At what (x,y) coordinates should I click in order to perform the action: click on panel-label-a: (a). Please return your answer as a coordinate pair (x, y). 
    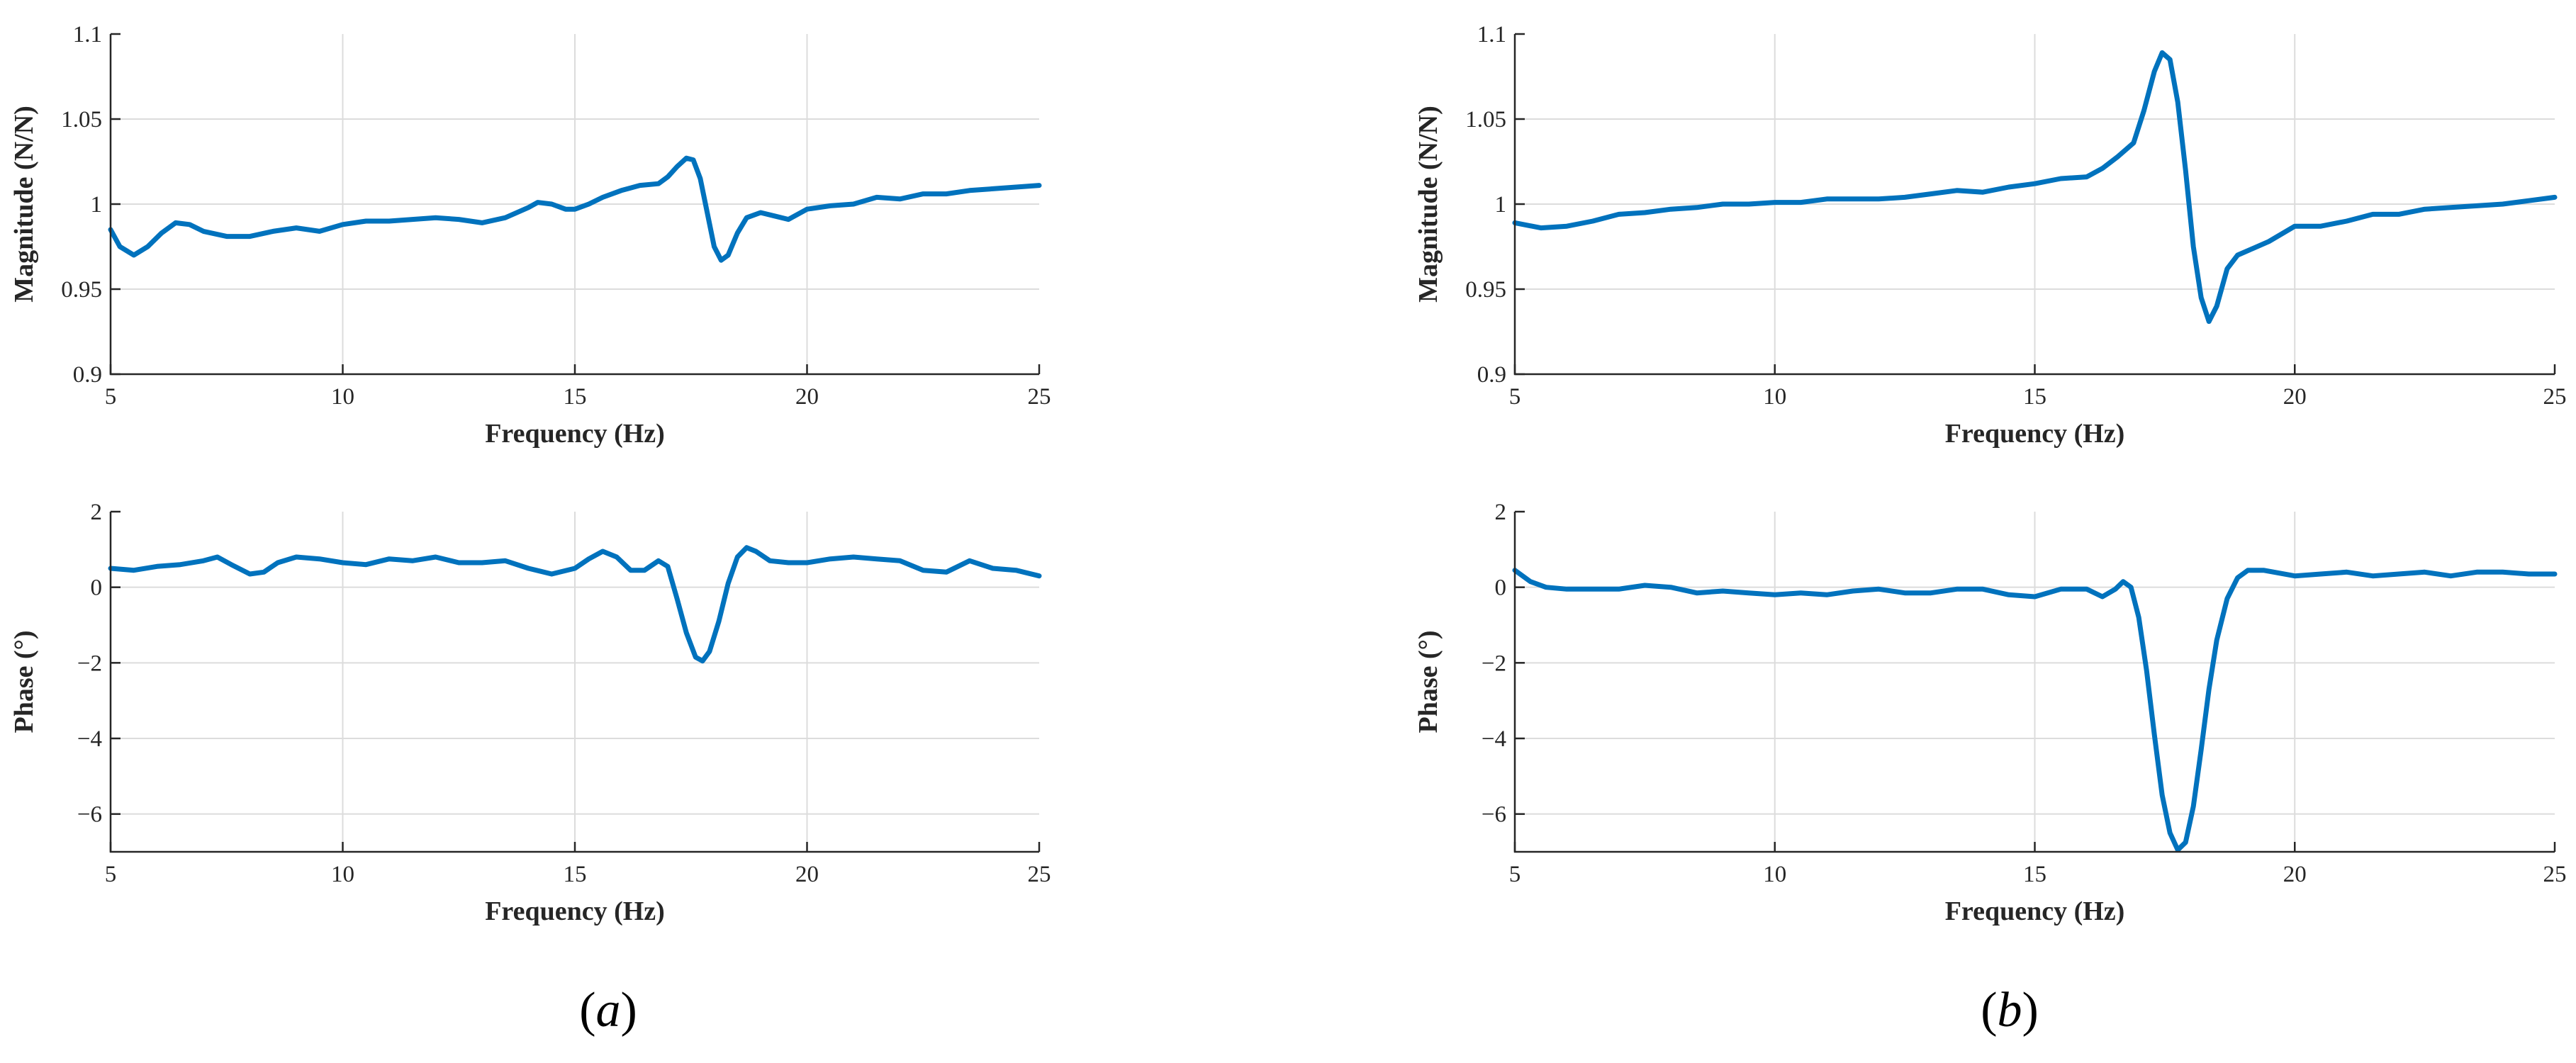
    Looking at the image, I should click on (608, 1010).